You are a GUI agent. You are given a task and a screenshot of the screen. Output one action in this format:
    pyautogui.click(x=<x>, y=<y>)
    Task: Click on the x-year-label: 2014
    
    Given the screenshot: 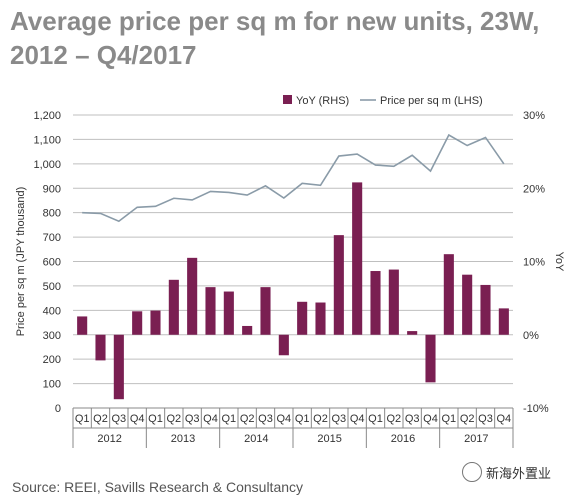 What is the action you would take?
    pyautogui.click(x=256, y=439)
    